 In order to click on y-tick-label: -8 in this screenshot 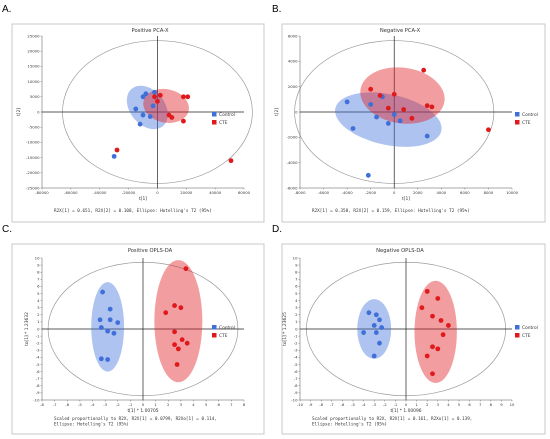, I will do `click(38, 385)`.